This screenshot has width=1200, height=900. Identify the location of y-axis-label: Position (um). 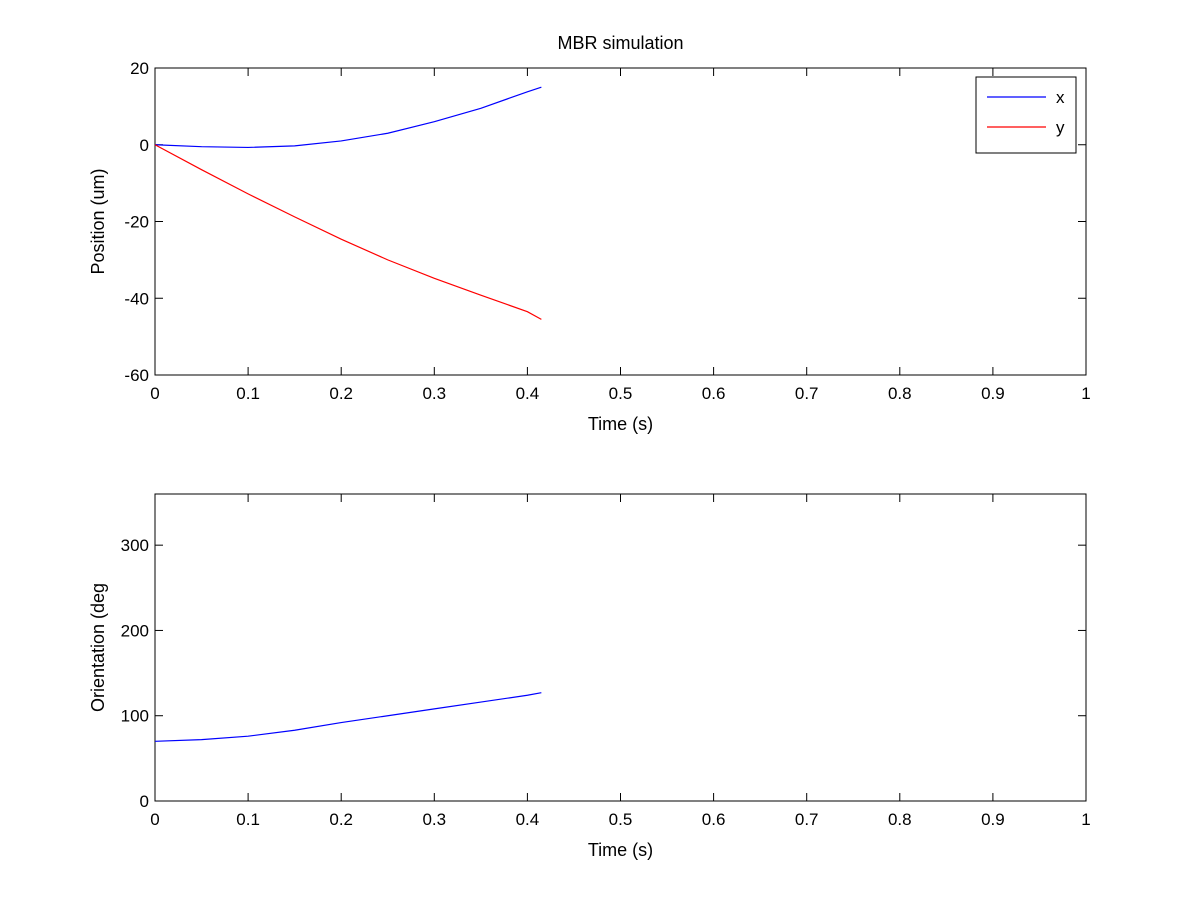
(98, 221).